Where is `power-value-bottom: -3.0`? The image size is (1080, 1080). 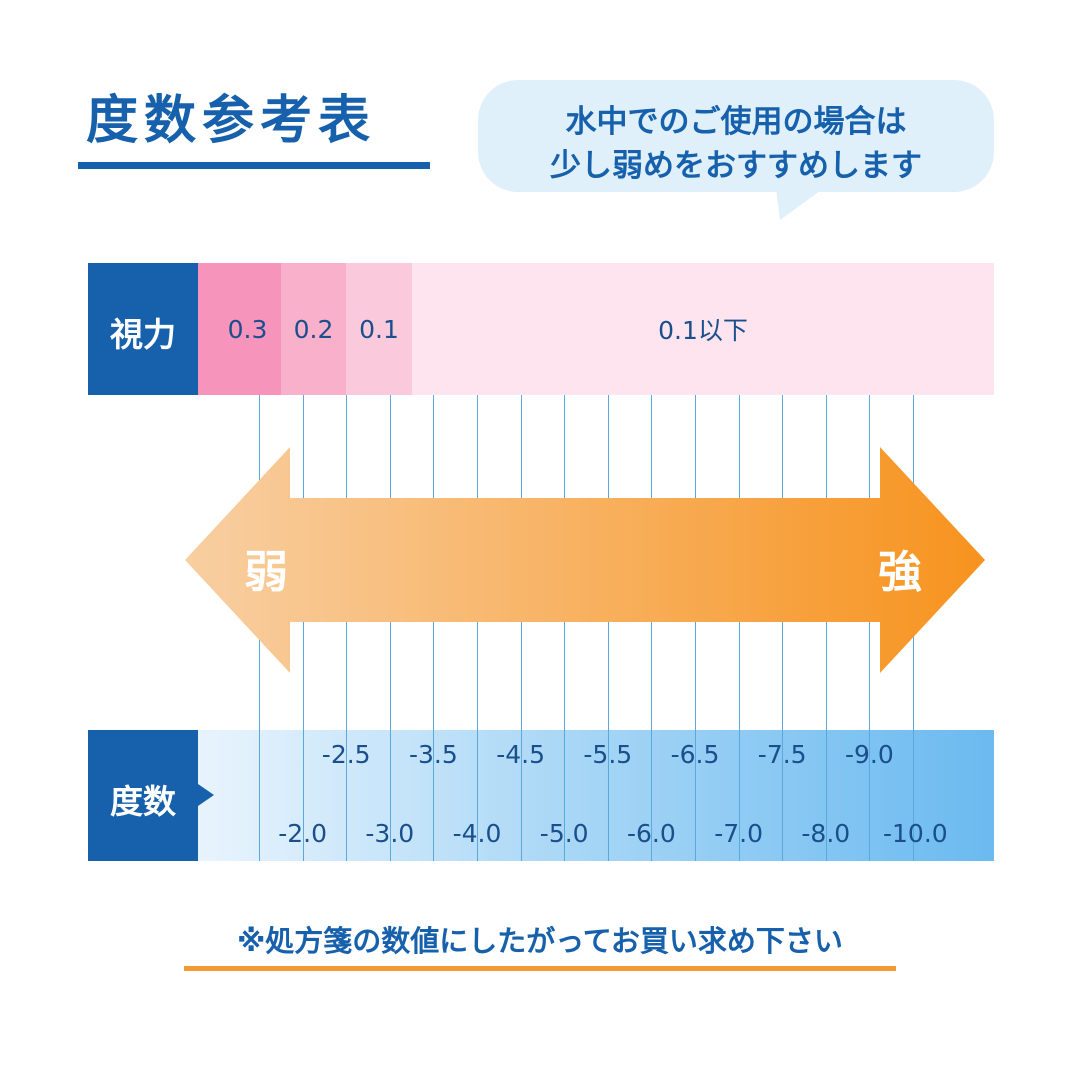
power-value-bottom: -3.0 is located at coordinates (390, 833).